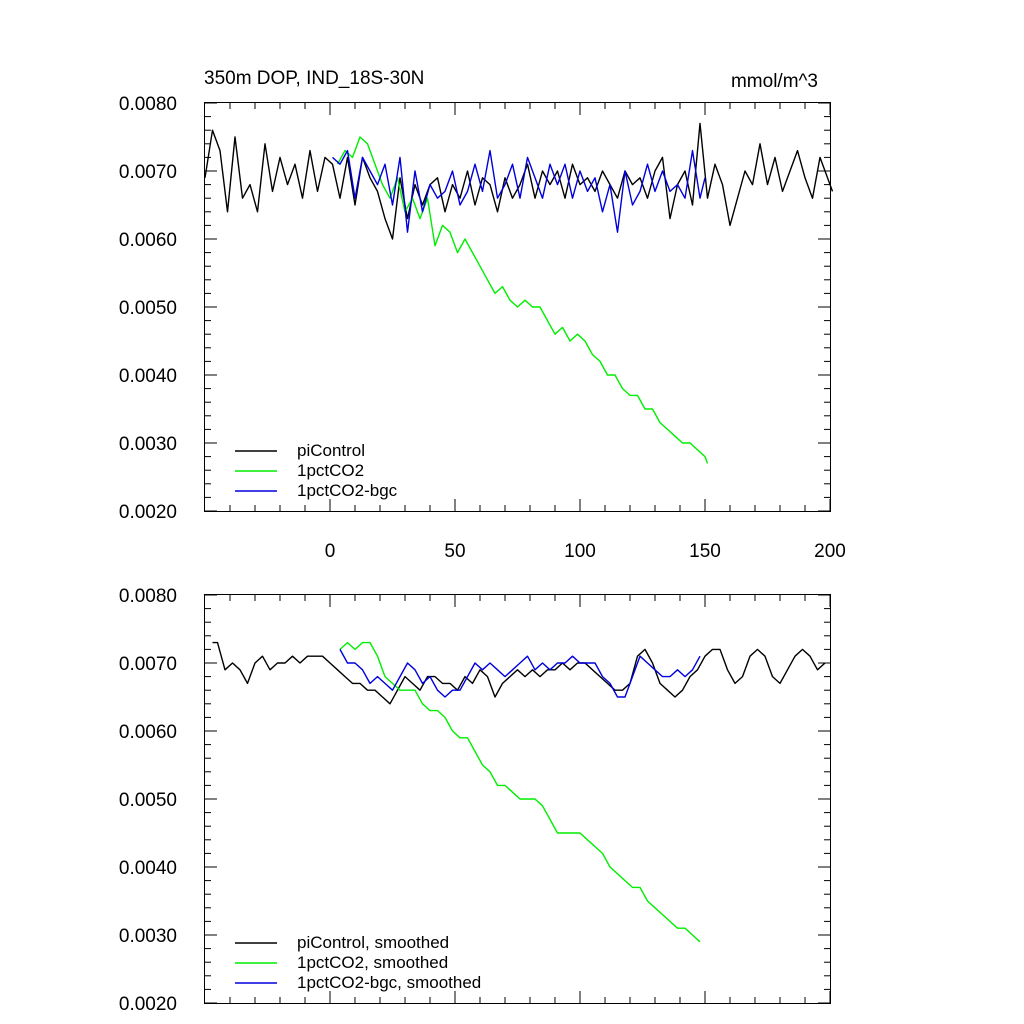 The height and width of the screenshot is (1024, 1024). What do you see at coordinates (331, 450) in the screenshot?
I see `legend-label: piControl` at bounding box center [331, 450].